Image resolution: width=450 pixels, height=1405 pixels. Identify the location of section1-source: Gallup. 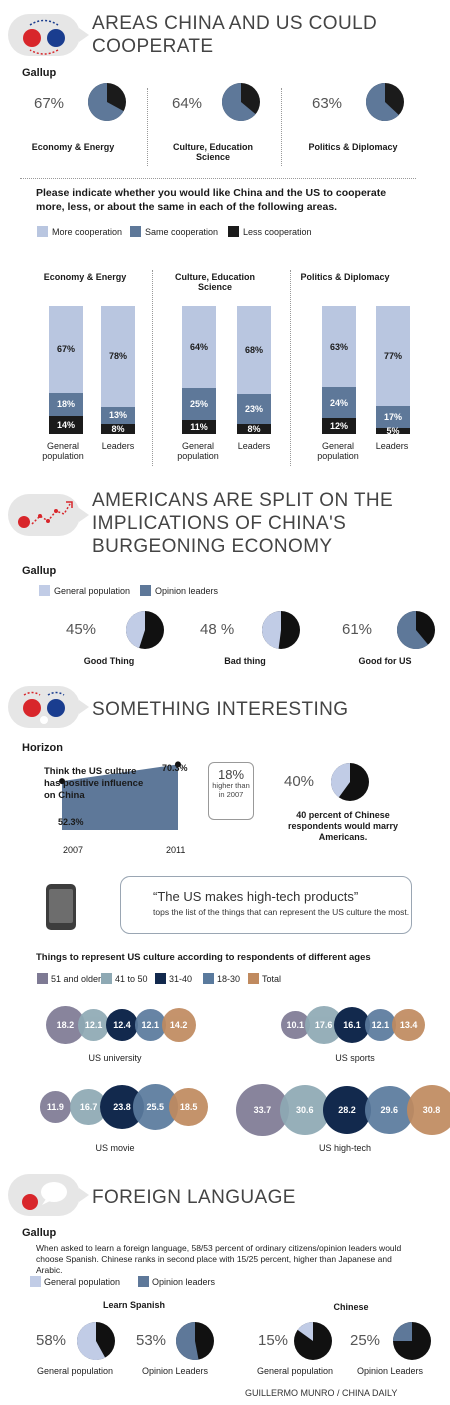
(39, 73).